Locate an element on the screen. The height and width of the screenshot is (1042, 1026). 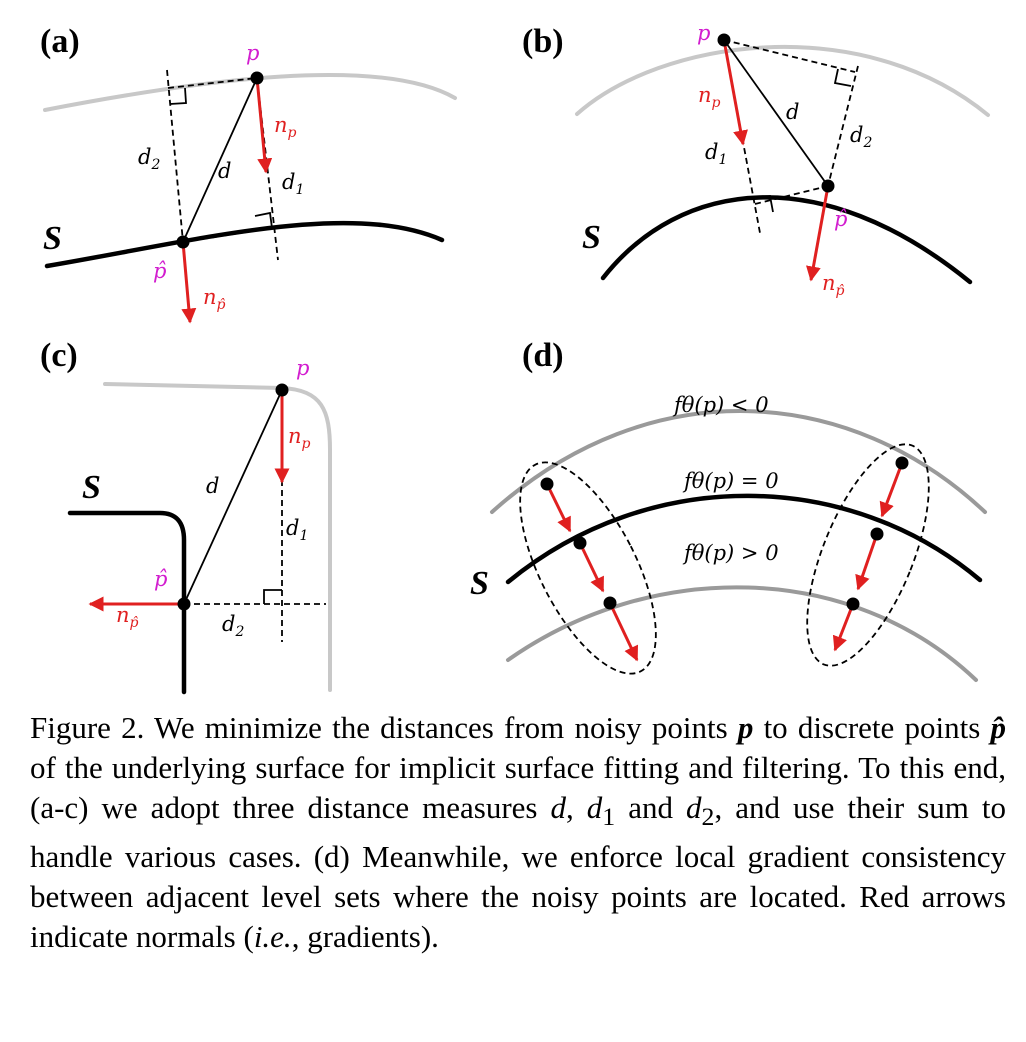
level-set-positive is located at coordinates (742, 633).